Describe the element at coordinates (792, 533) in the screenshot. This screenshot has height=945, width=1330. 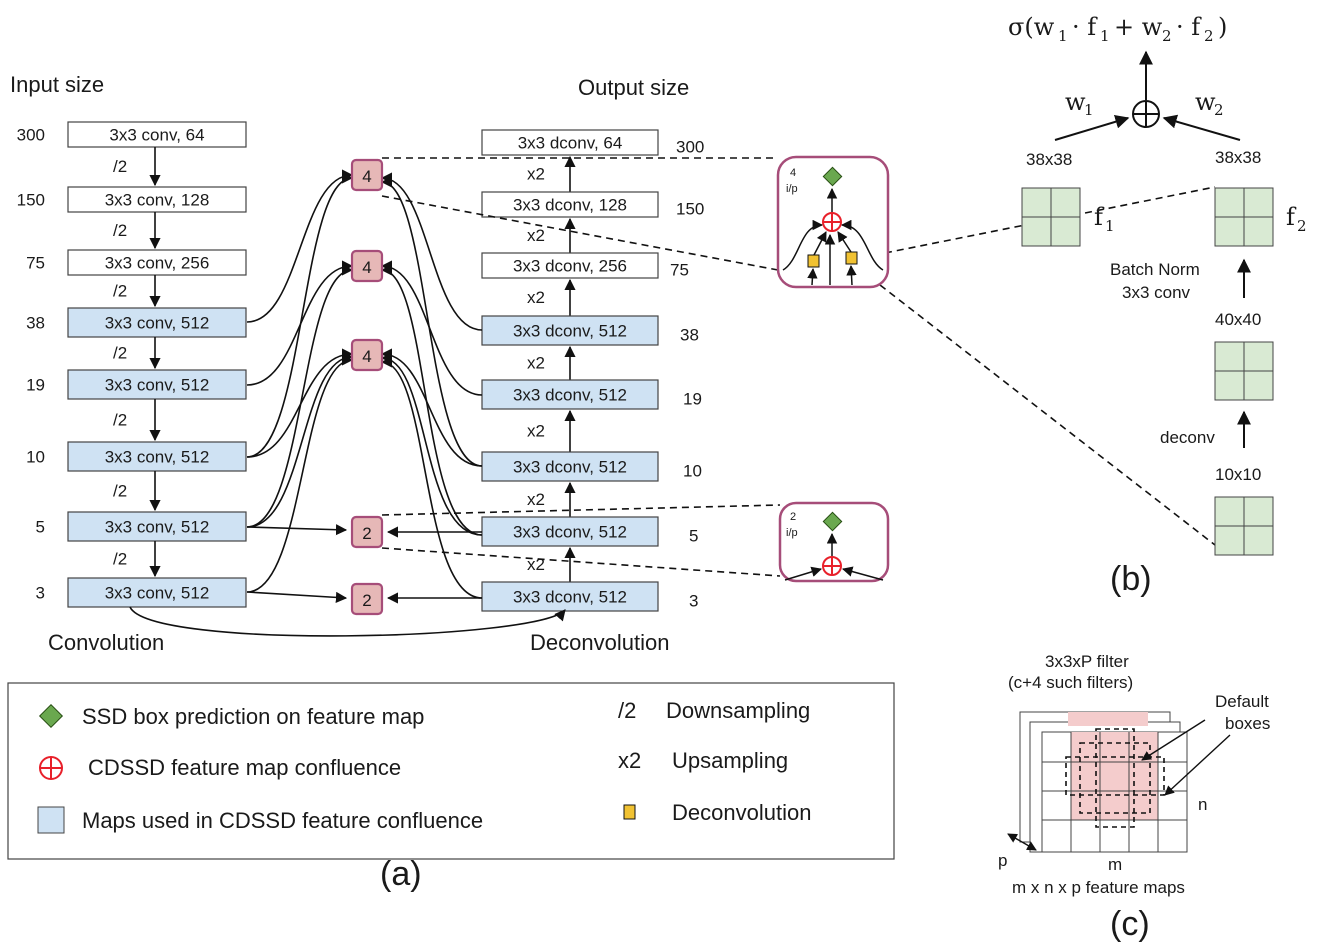
I see `zoom-small-sub: i/p` at that location.